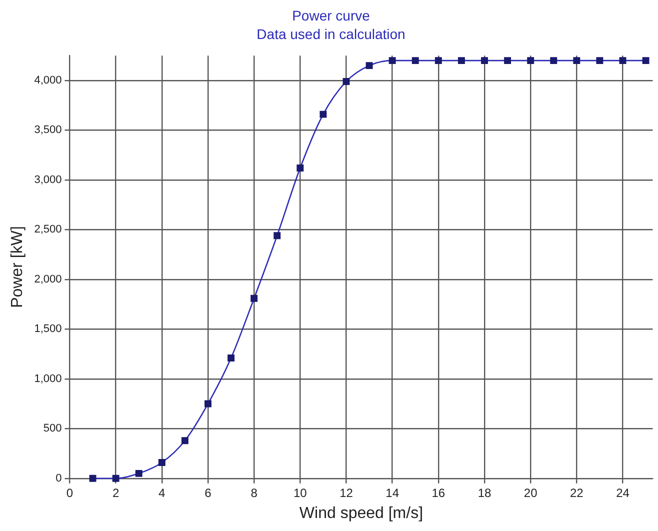 The width and height of the screenshot is (658, 531). Describe the element at coordinates (48, 378) in the screenshot. I see `y-tick-label: 1,000` at that location.